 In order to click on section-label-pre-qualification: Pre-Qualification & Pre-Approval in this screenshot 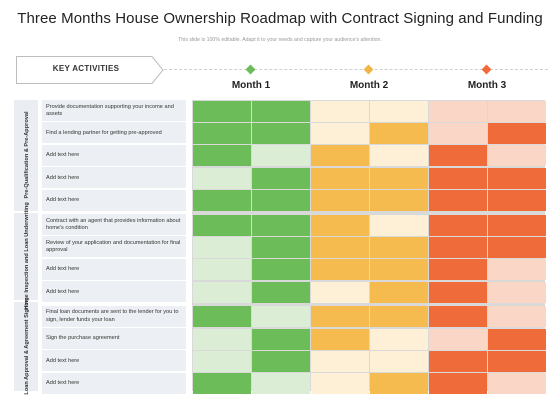, I will do `click(27, 155)`.